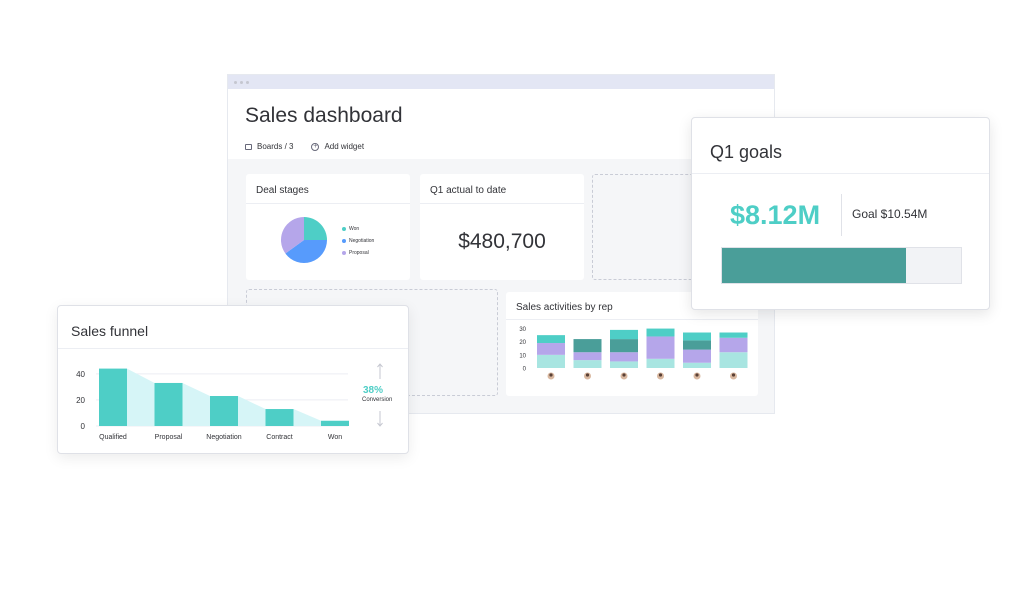 The height and width of the screenshot is (614, 1024). What do you see at coordinates (362, 241) in the screenshot?
I see `legend-label: Negotiation` at bounding box center [362, 241].